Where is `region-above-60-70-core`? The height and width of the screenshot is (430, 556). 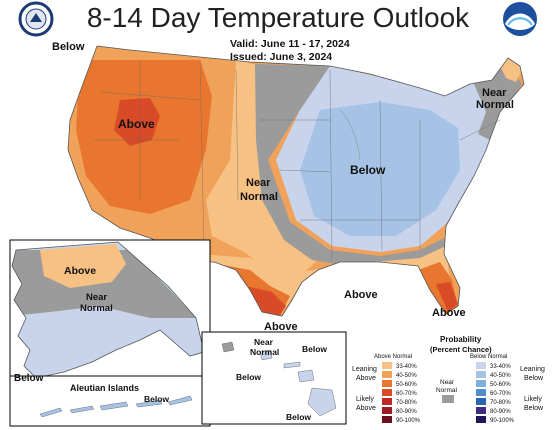
region-above-60-70-core is located at coordinates (137, 122).